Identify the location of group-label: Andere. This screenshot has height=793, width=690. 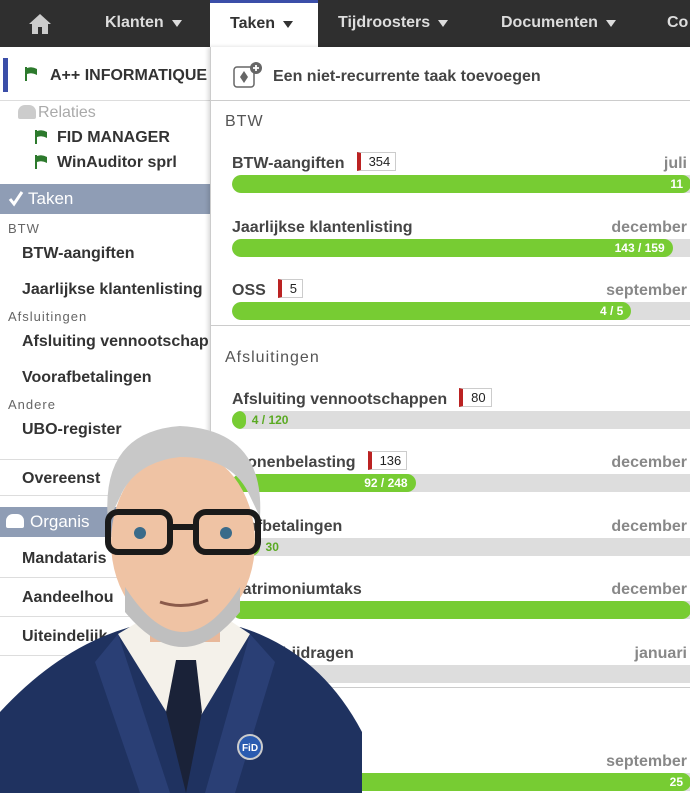
(32, 404).